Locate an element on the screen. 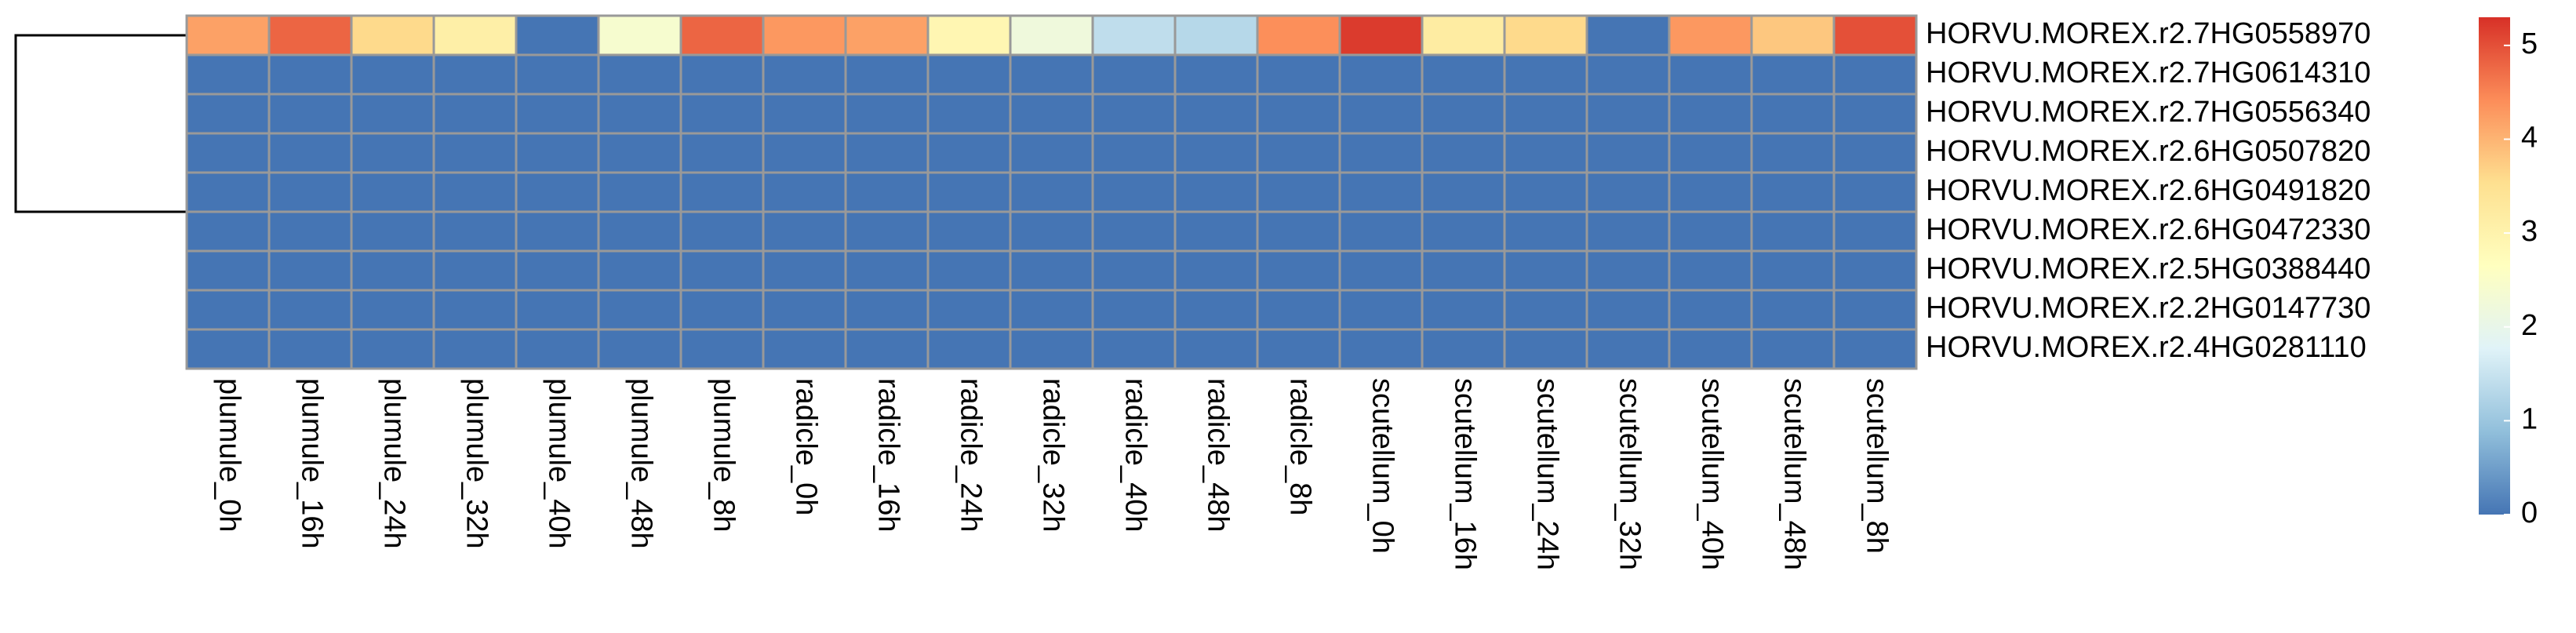 Image resolution: width=2576 pixels, height=633 pixels. legend-tick-label: 5 is located at coordinates (2529, 43).